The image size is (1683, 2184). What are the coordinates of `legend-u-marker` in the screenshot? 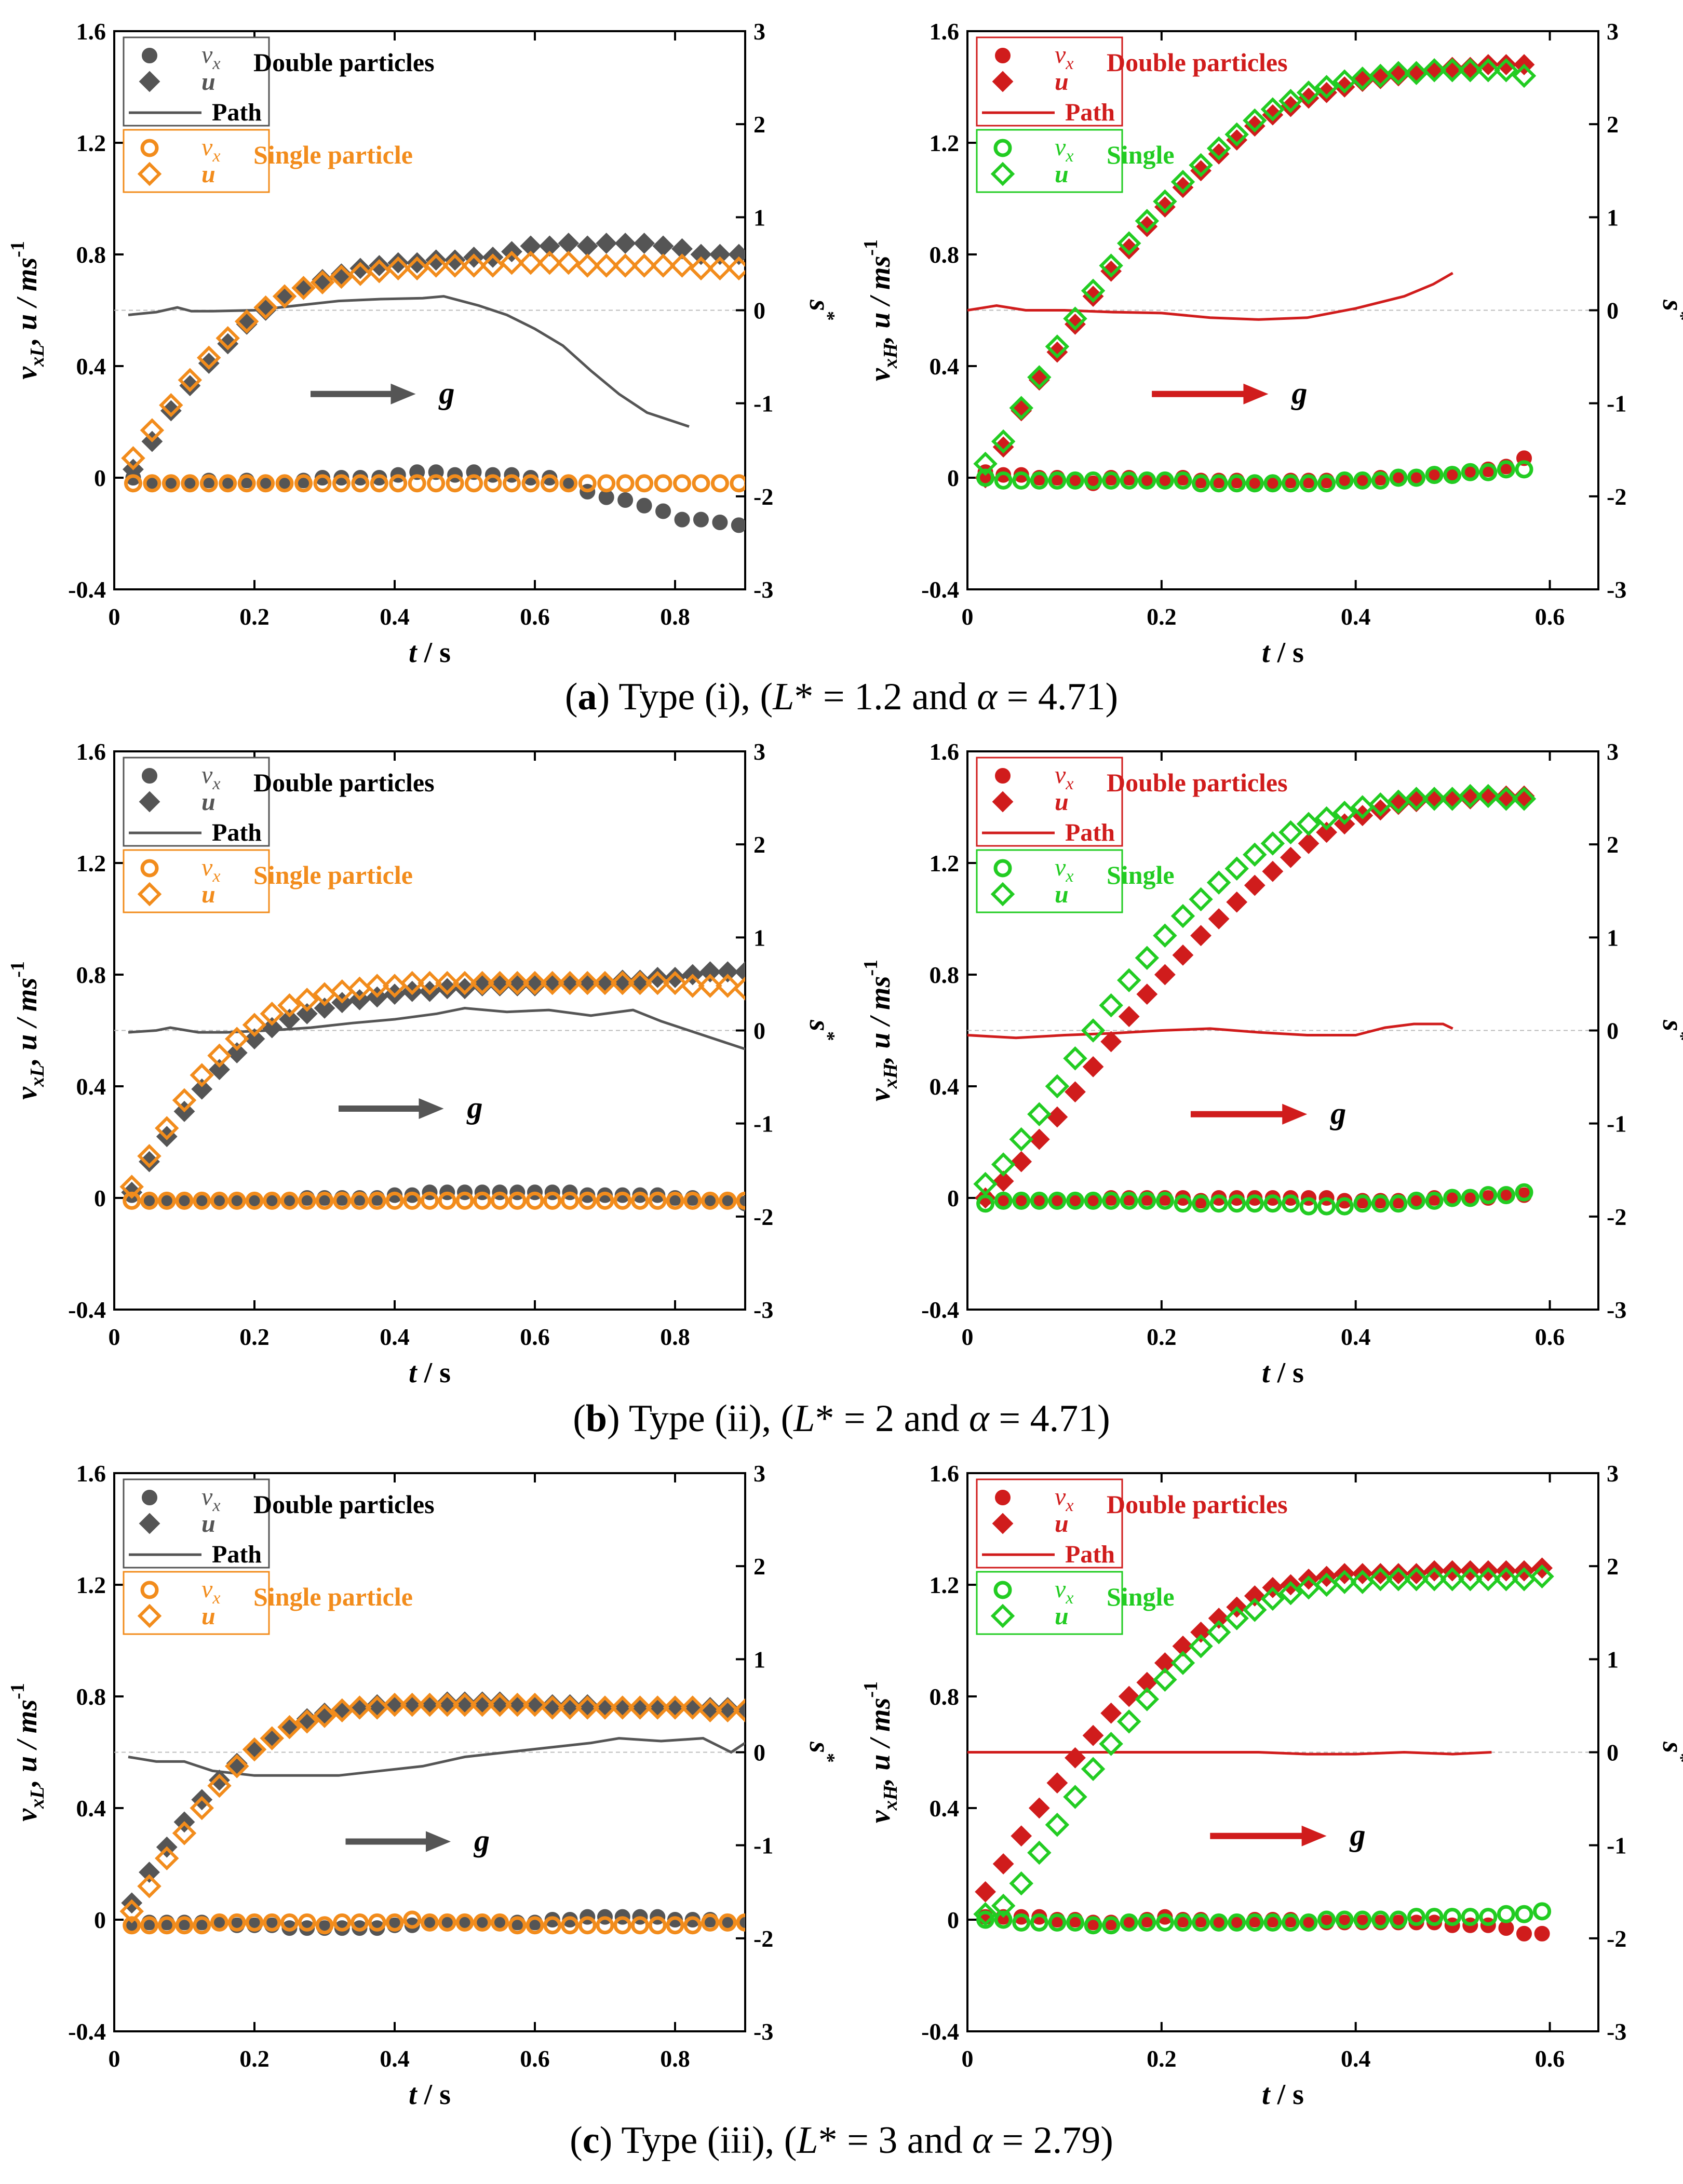 It's located at (1003, 1523).